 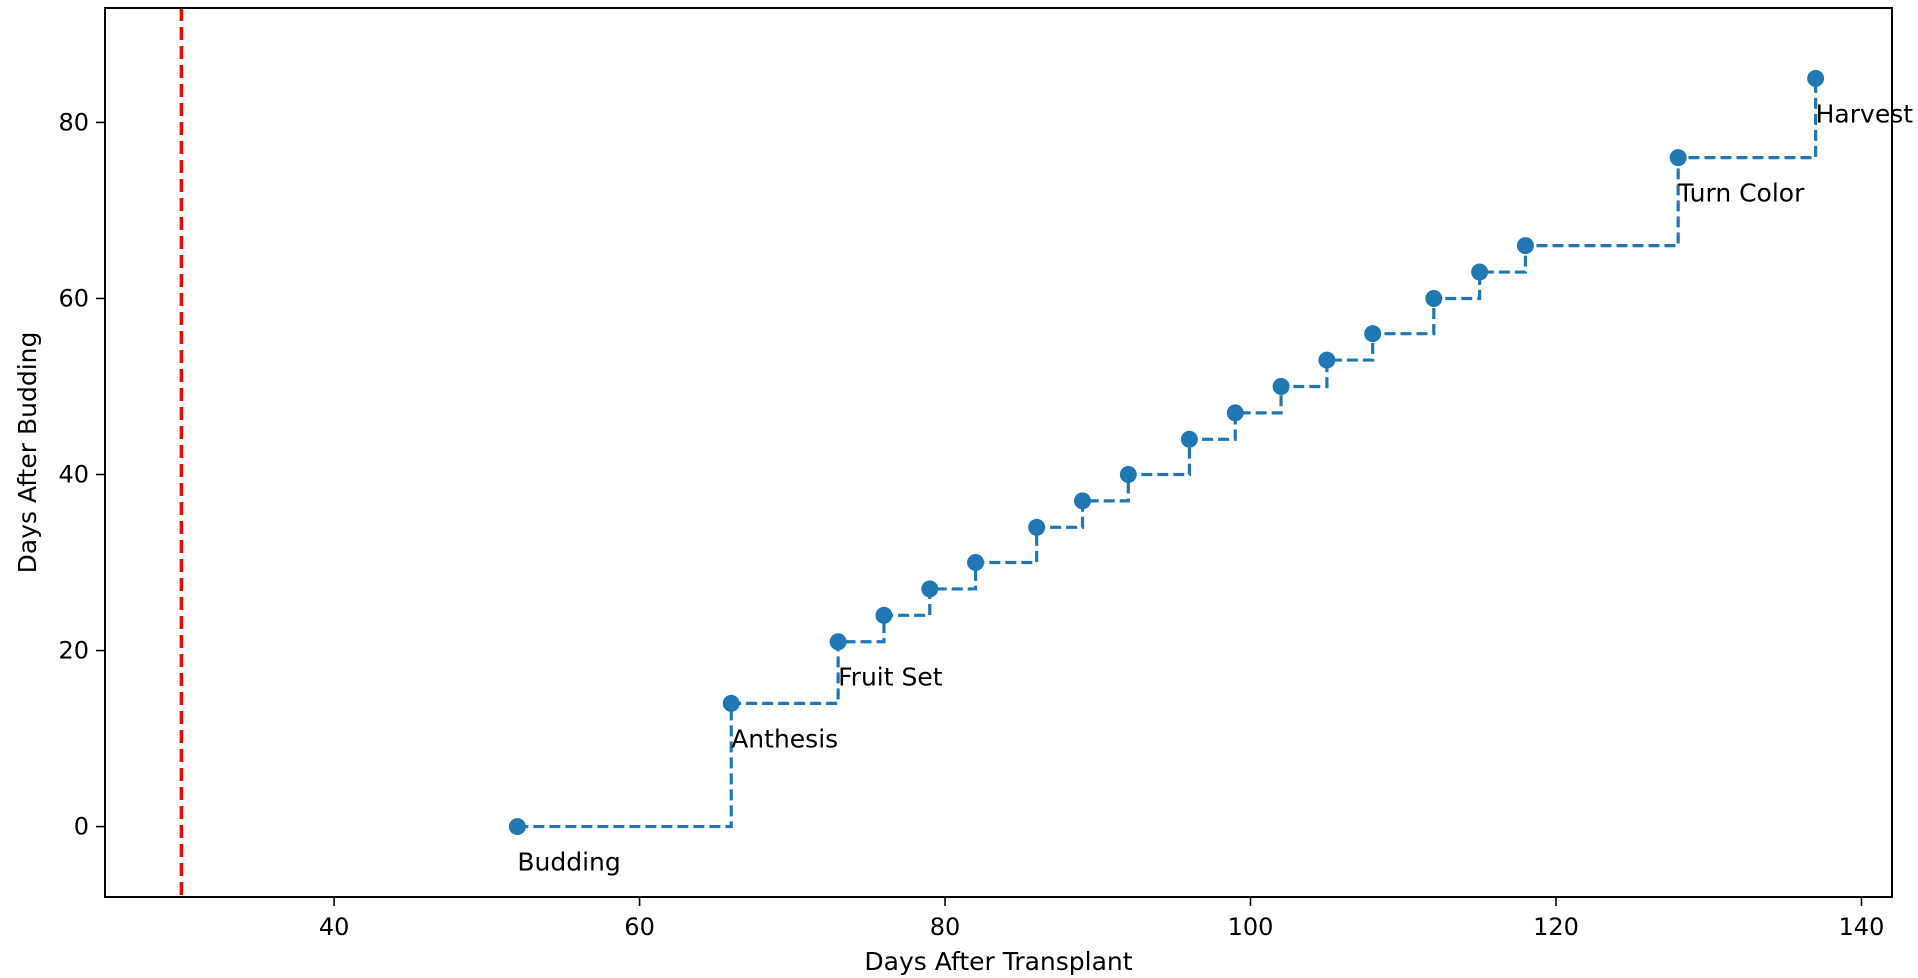 What do you see at coordinates (73, 298) in the screenshot?
I see `y-tick-label: 60` at bounding box center [73, 298].